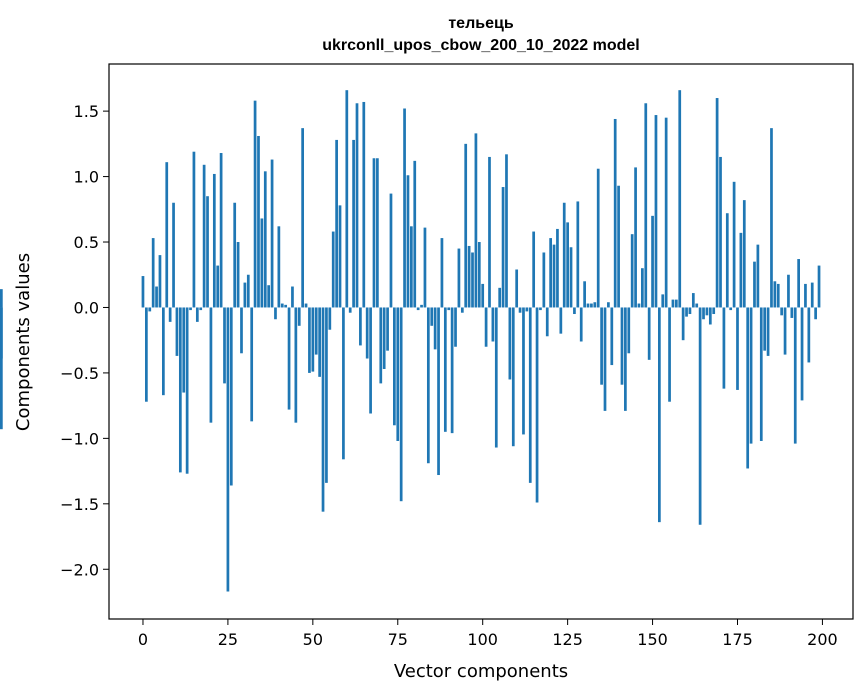  Describe the element at coordinates (480, 45) in the screenshot. I see `chart-subtitle: ukrconll_upos_cbow_200_10_2022 model` at that location.